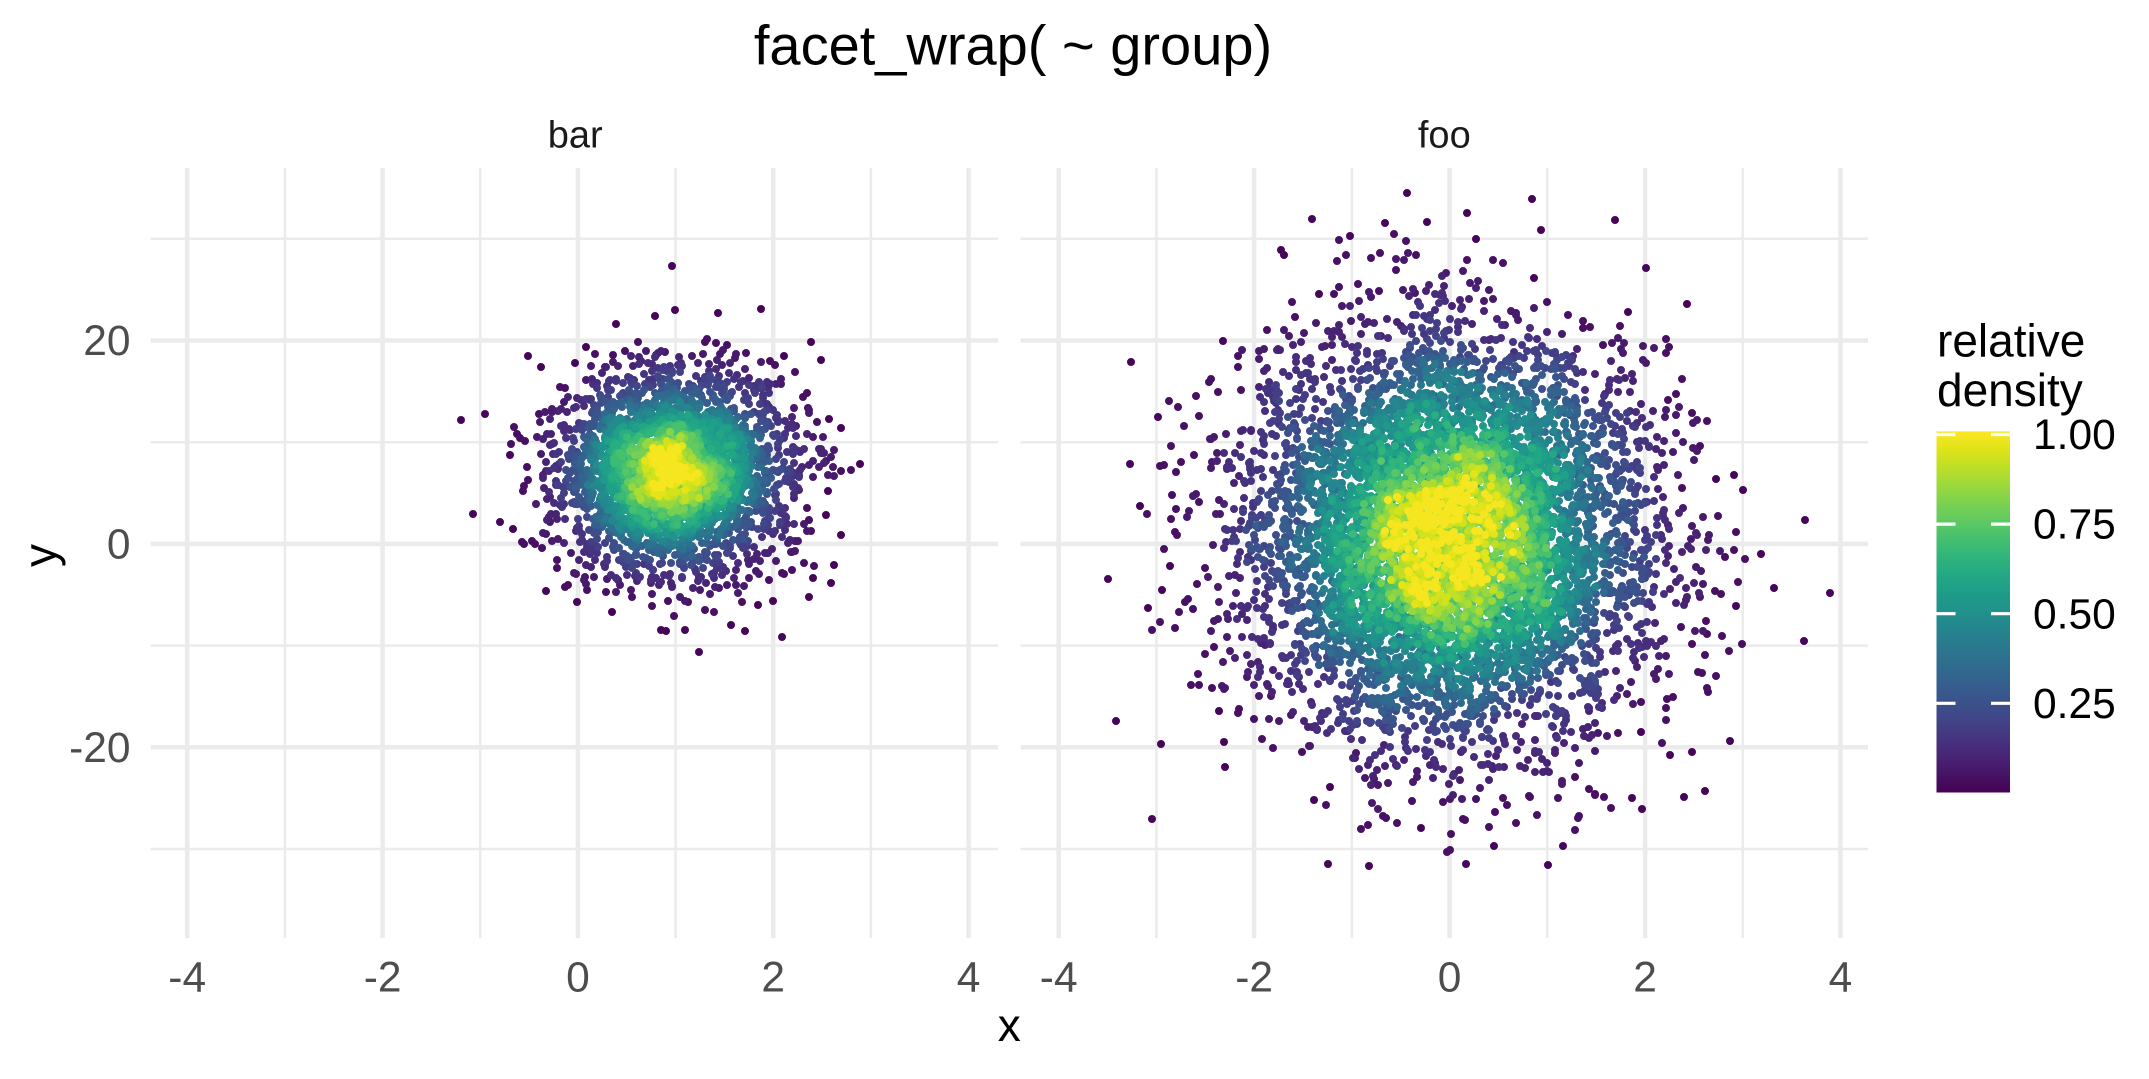  I want to click on svg-text: y, so click(40, 555).